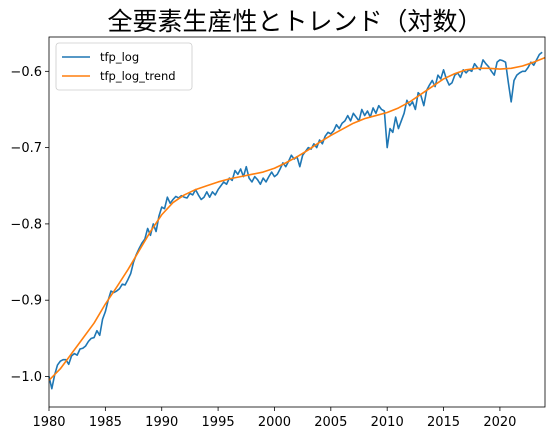 Image resolution: width=556 pixels, height=441 pixels. Describe the element at coordinates (443, 422) in the screenshot. I see `x-tick-label: 2015` at that location.